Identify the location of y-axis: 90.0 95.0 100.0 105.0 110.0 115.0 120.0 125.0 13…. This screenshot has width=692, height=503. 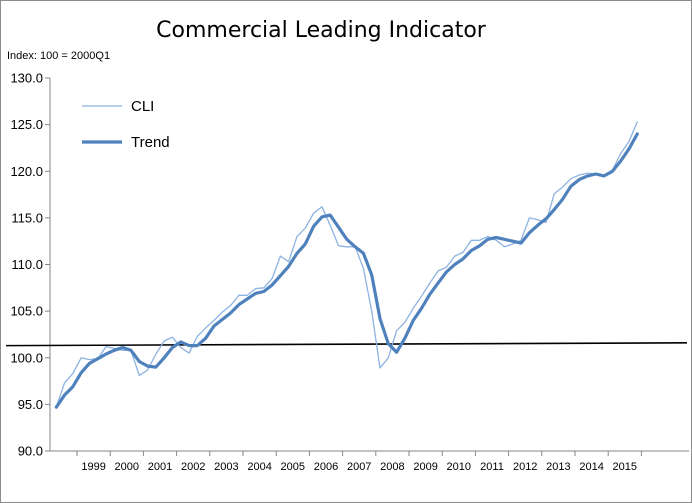
(30, 265).